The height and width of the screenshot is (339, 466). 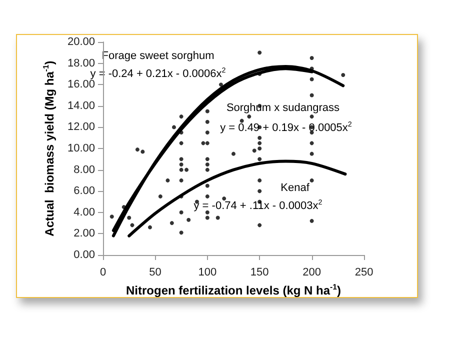 What do you see at coordinates (81, 148) in the screenshot?
I see `y-tick-label: 10.00` at bounding box center [81, 148].